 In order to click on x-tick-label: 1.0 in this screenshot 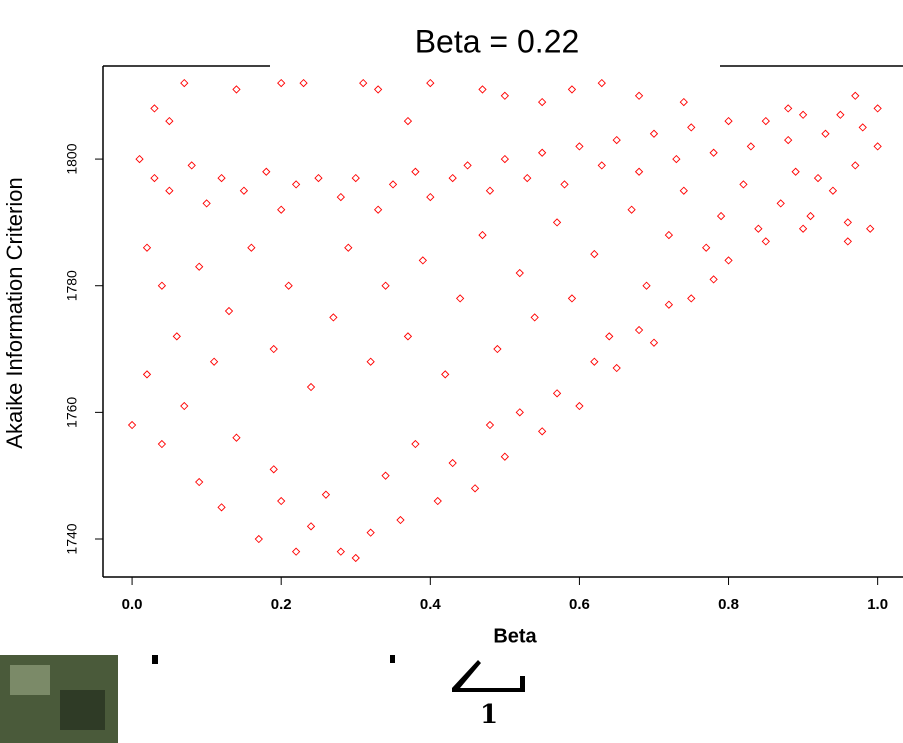, I will do `click(877, 604)`.